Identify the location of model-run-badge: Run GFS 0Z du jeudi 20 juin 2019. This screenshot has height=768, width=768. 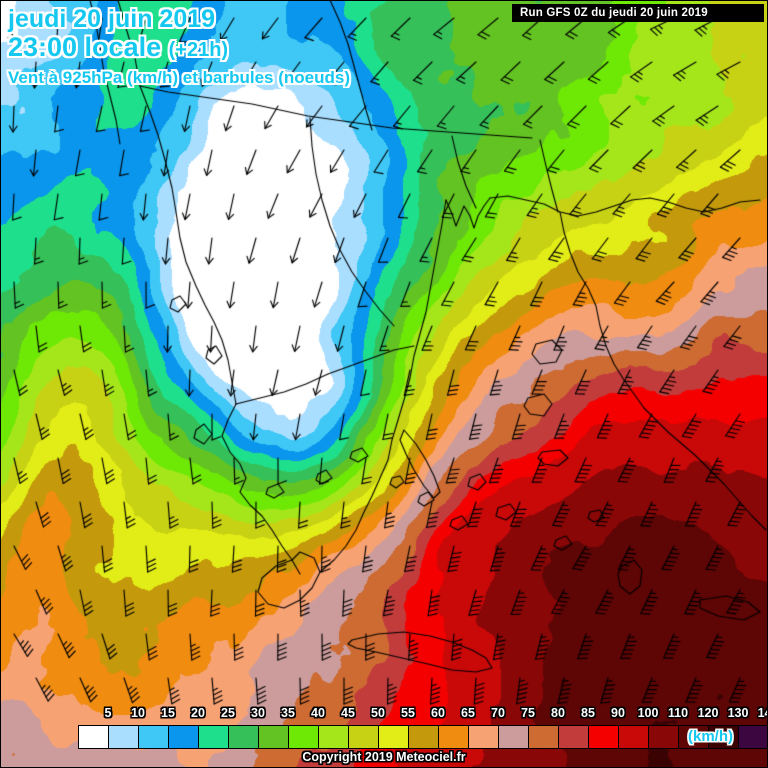
(638, 13).